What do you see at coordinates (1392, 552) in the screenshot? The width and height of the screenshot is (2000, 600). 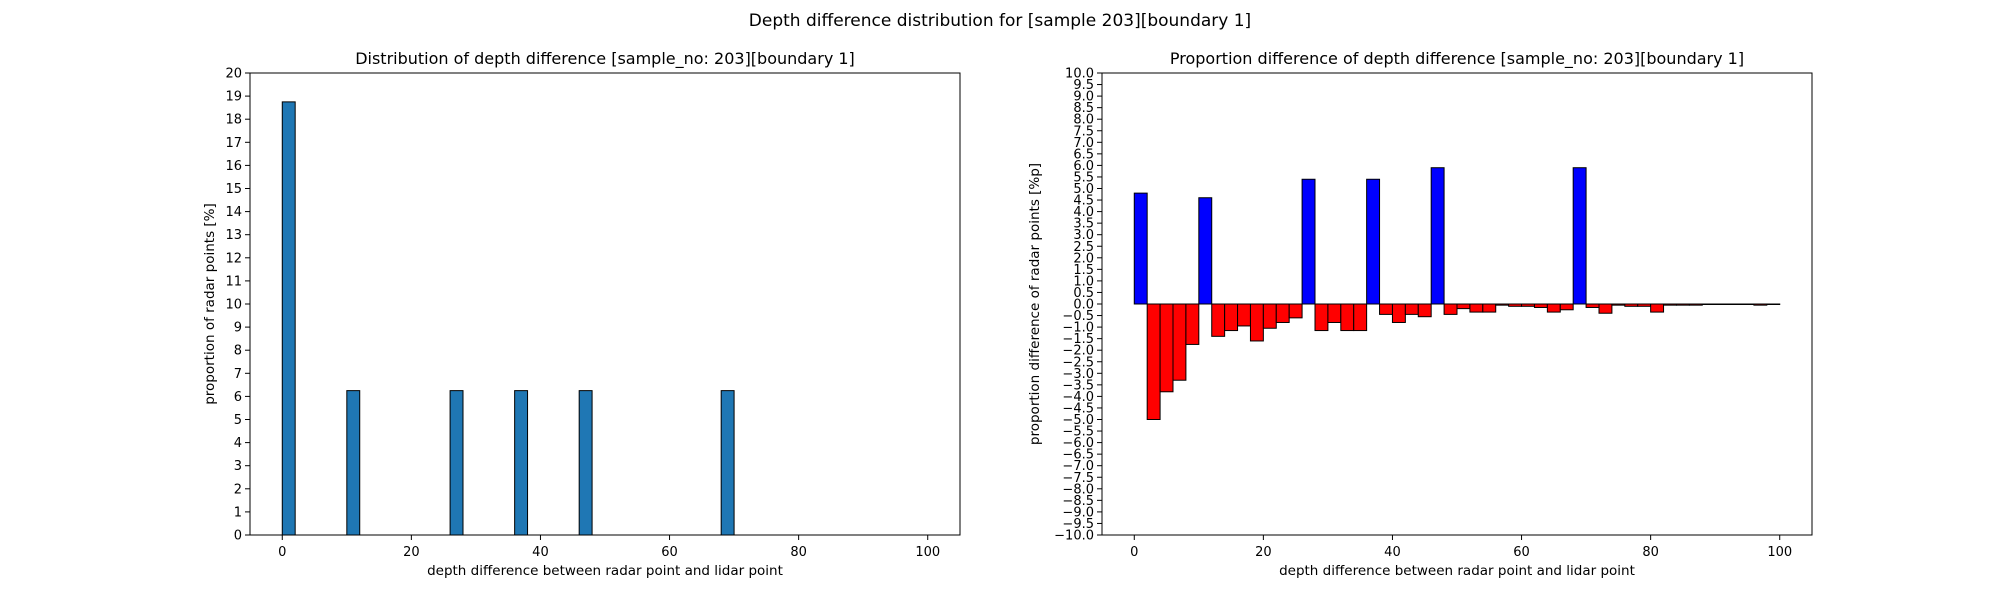 I see `proportion-difference-x-tick-label-2: 40` at bounding box center [1392, 552].